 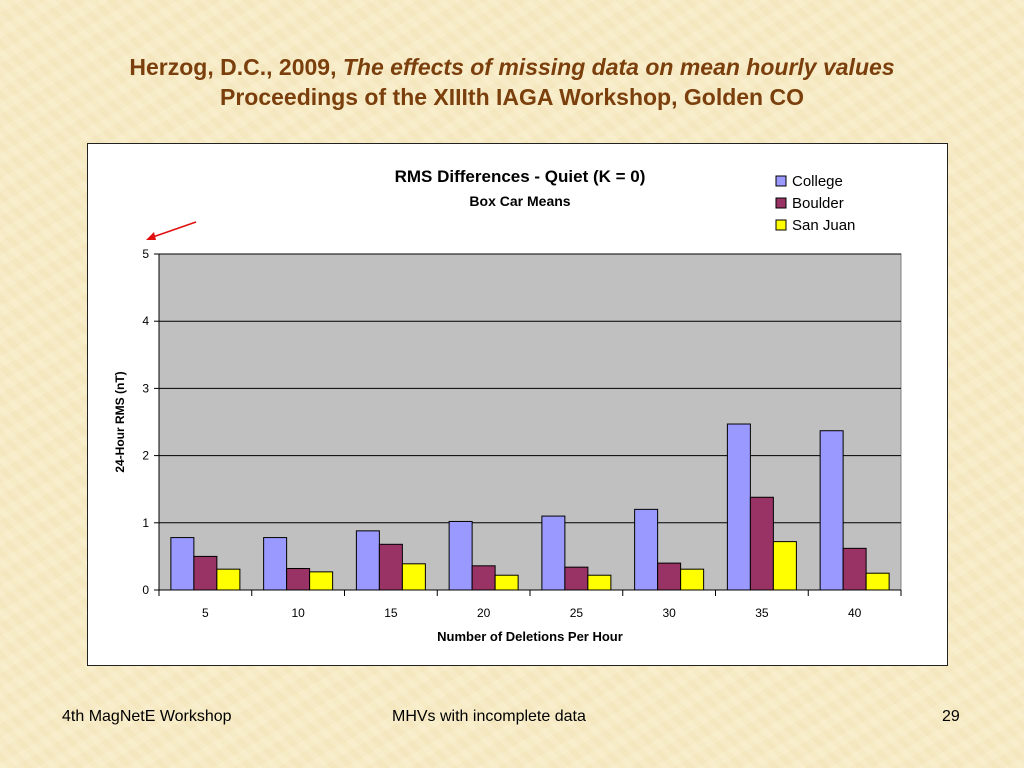 What do you see at coordinates (120, 421) in the screenshot?
I see `y-axis-label: 24-Hour RMS (nT)` at bounding box center [120, 421].